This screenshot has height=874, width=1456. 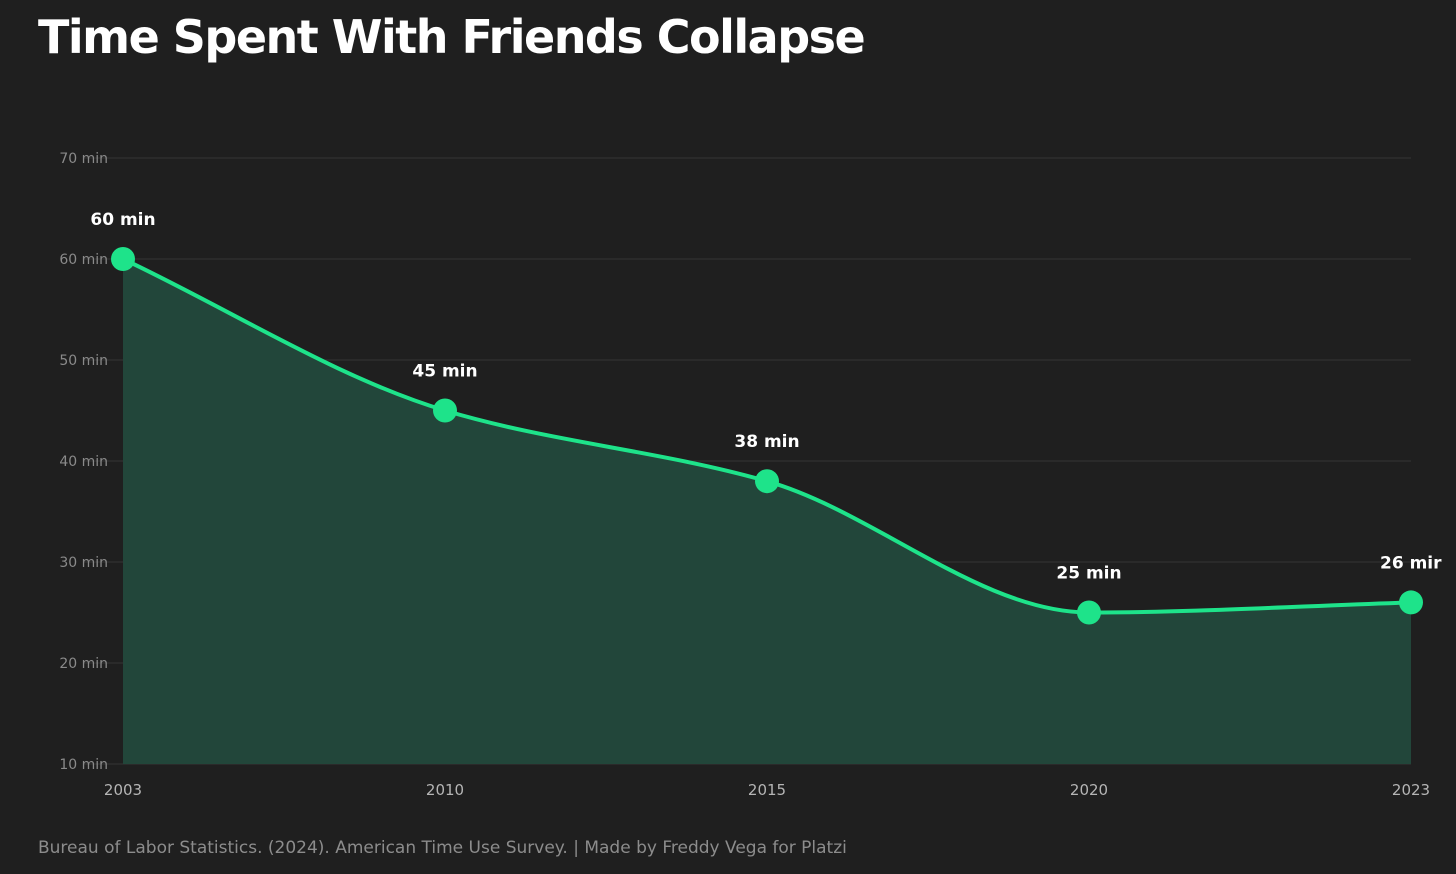 What do you see at coordinates (122, 220) in the screenshot?
I see `data-label: 60 min` at bounding box center [122, 220].